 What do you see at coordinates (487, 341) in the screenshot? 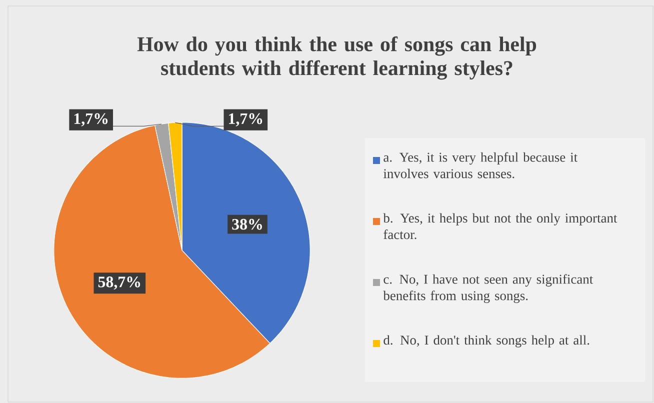
I see `legend-label: d. No, I don't think songs help at all.` at bounding box center [487, 341].